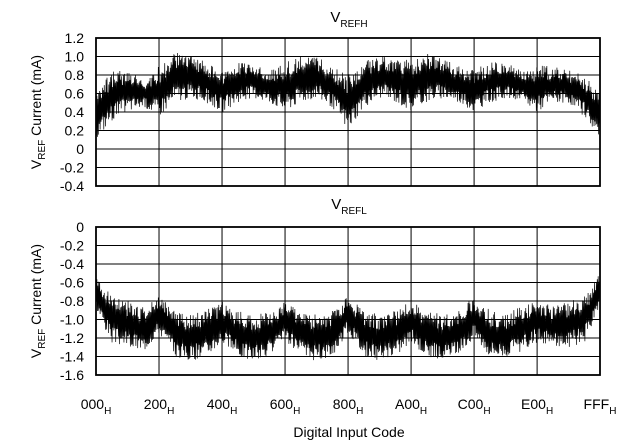  What do you see at coordinates (600, 406) in the screenshot?
I see `x-tick-label: FFFH` at bounding box center [600, 406].